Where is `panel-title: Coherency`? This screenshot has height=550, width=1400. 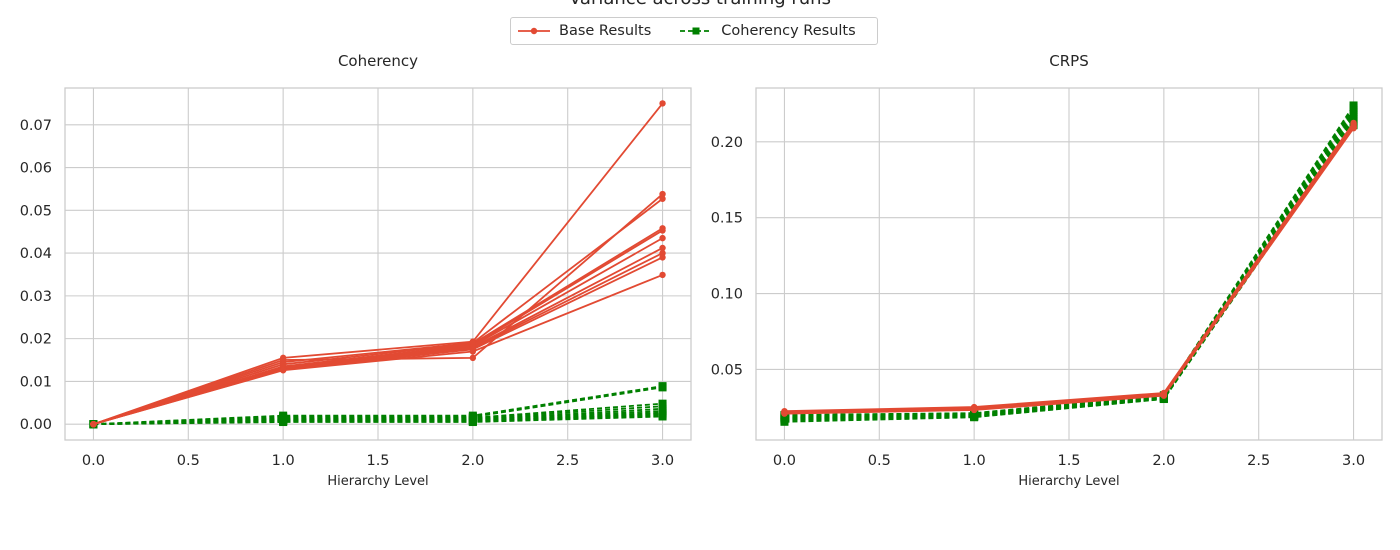
panel-title: Coherency is located at coordinates (378, 61).